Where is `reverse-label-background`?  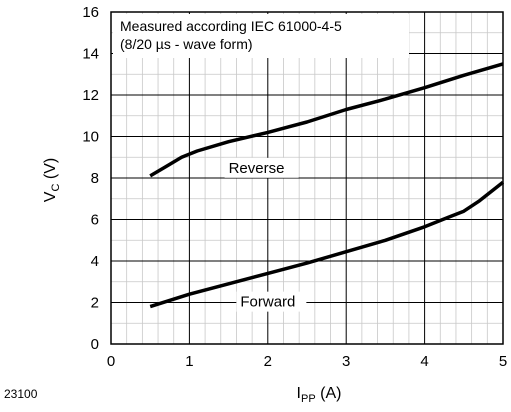 reverse-label-background is located at coordinates (261, 167).